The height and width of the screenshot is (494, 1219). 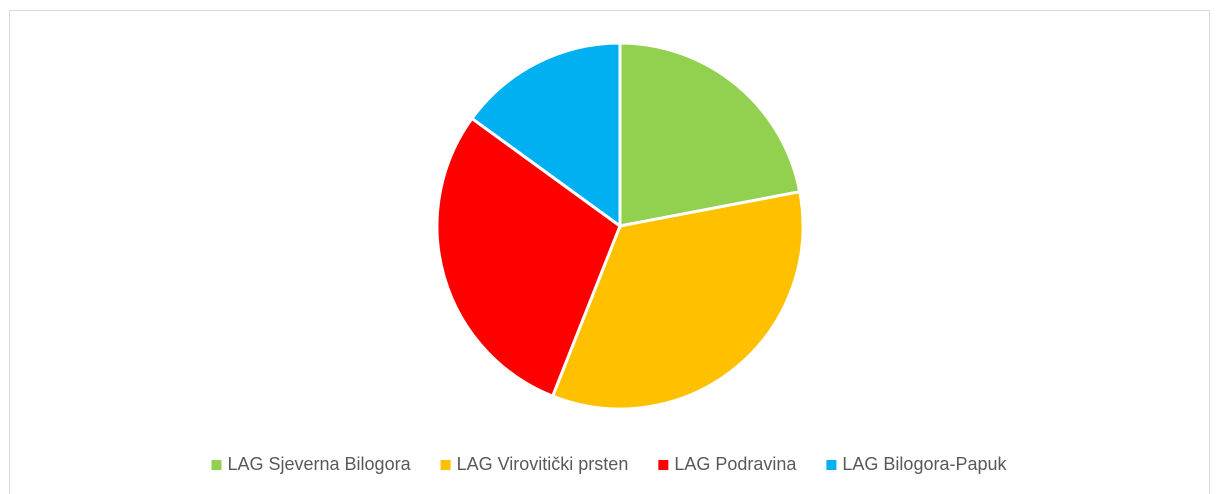 I want to click on legend-label: LAG Virovitički prsten, so click(x=543, y=464).